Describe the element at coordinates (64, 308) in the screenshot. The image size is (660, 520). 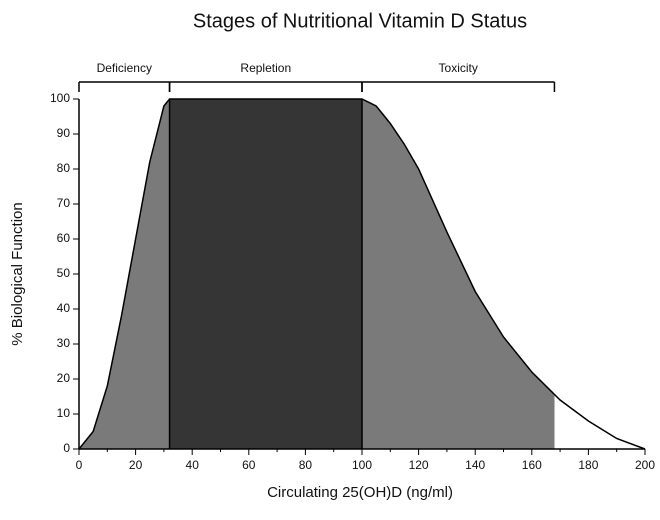
I see `y-tick-label: 40` at that location.